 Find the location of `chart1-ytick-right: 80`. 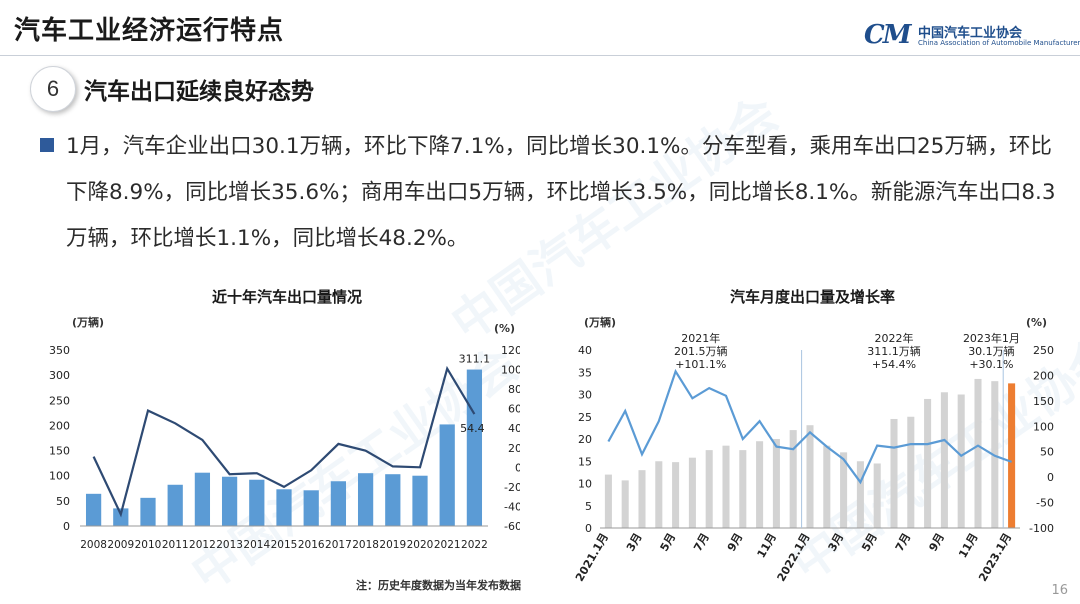

chart1-ytick-right: 80 is located at coordinates (514, 389).